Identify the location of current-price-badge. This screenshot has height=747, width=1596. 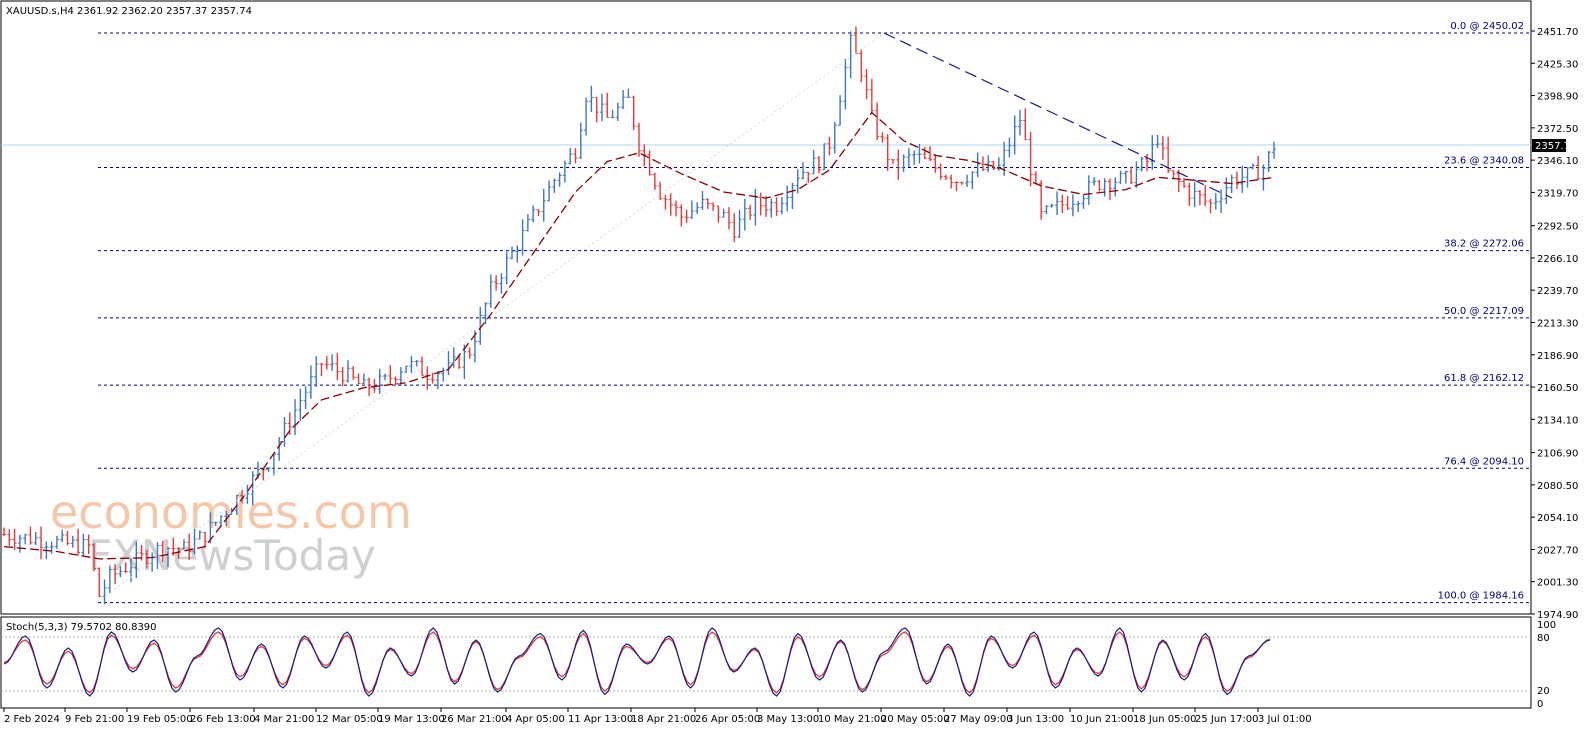
(1549, 145).